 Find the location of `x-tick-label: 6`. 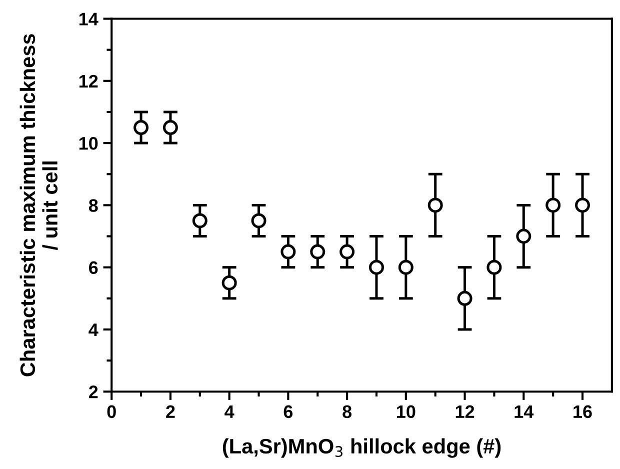

x-tick-label: 6 is located at coordinates (288, 411).